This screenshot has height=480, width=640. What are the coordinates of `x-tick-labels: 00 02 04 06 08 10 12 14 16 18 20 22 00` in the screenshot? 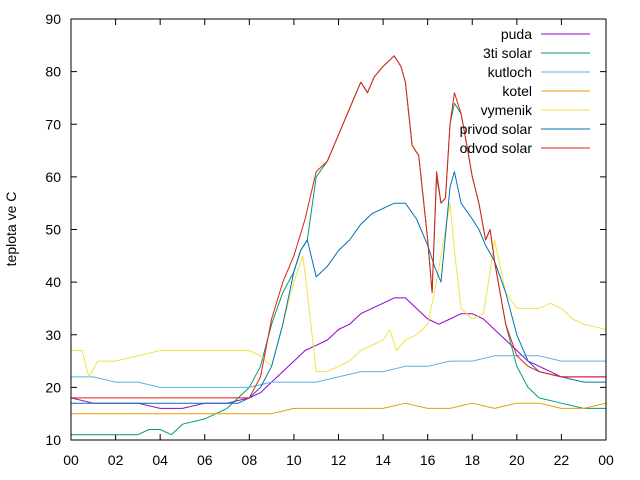 It's located at (338, 460).